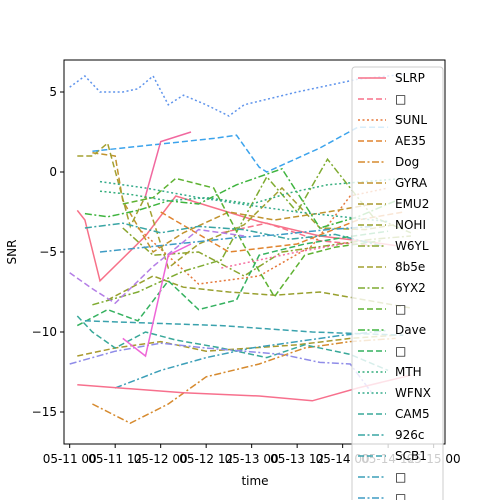 Image resolution: width=500 pixels, height=500 pixels. What do you see at coordinates (412, 246) in the screenshot?
I see `legend-label: W6YL` at bounding box center [412, 246].